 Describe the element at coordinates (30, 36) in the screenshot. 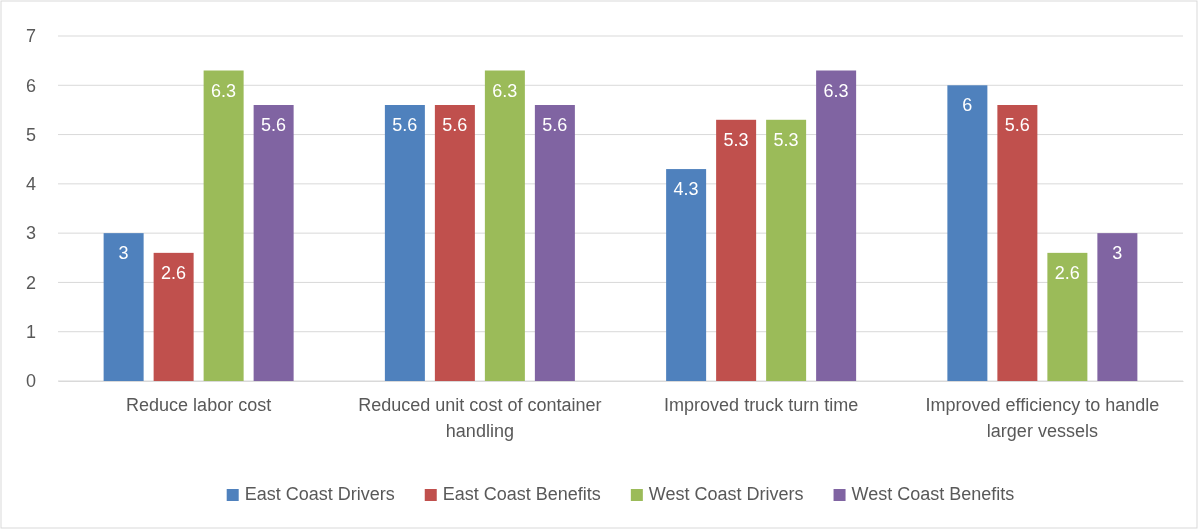

I see `y-tick-label: 7` at that location.